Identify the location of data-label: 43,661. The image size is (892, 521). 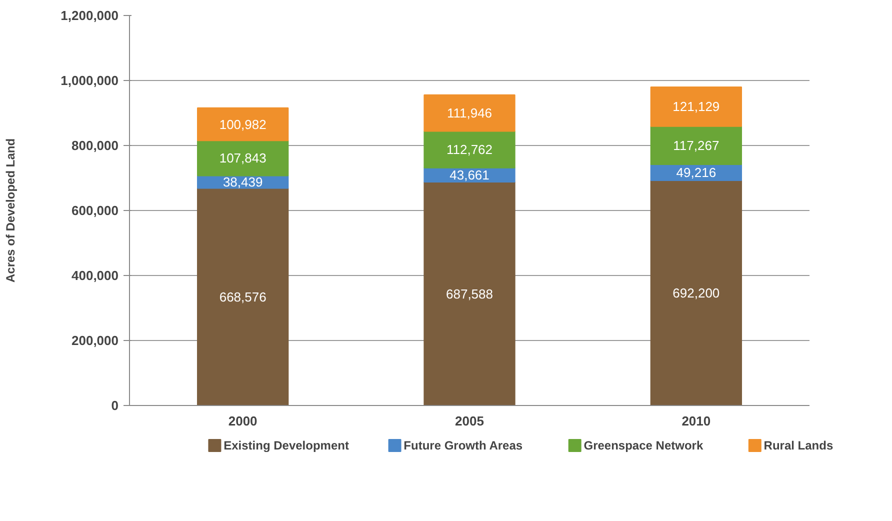
(470, 174).